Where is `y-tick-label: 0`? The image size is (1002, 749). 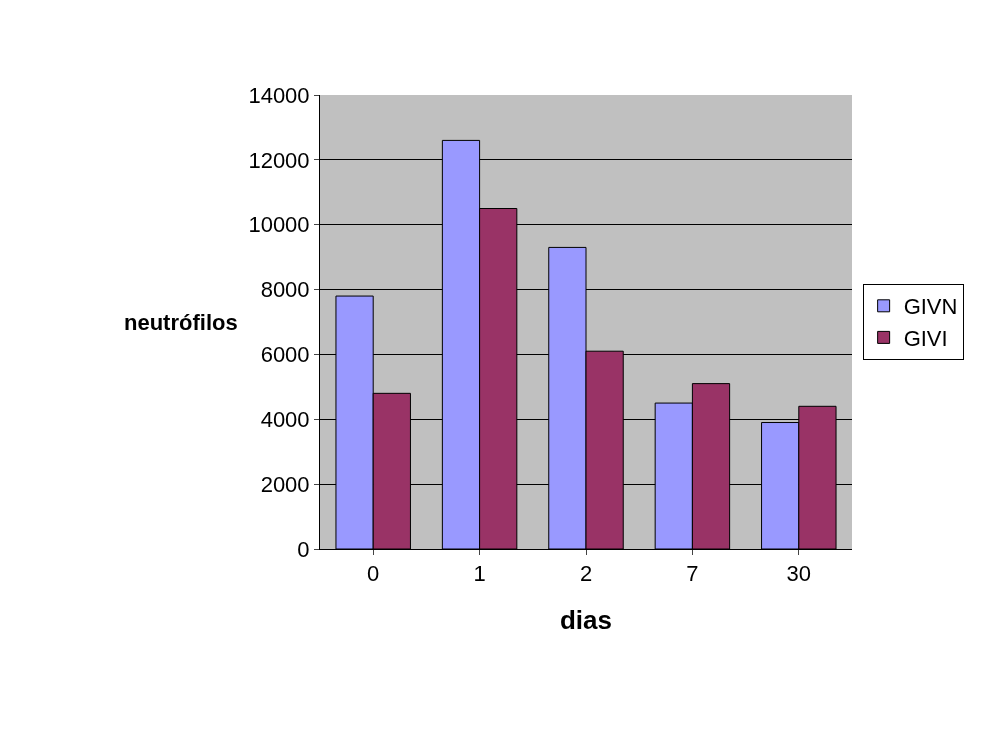
y-tick-label: 0 is located at coordinates (303, 549).